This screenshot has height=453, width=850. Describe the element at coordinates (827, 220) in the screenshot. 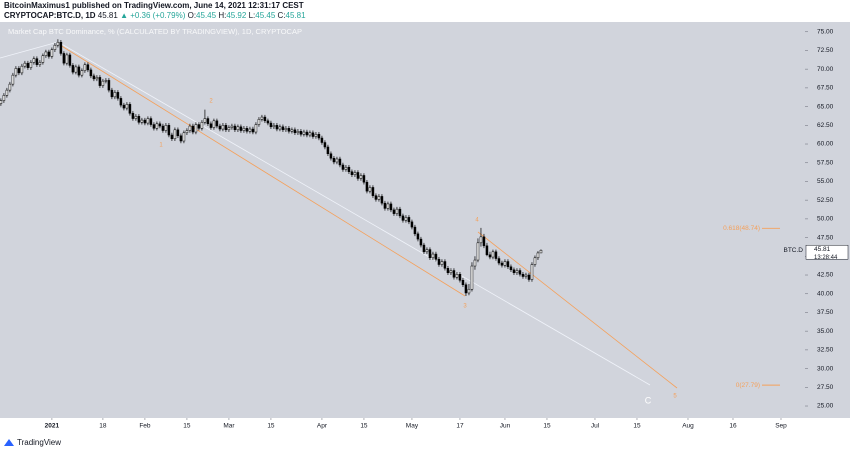

I see `price-axis` at that location.